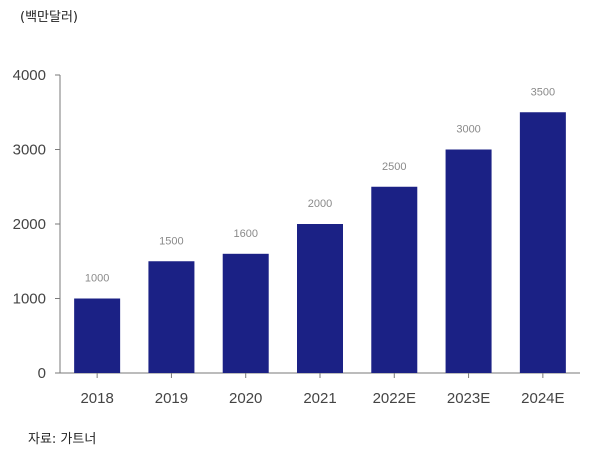 Image resolution: width=594 pixels, height=450 pixels. I want to click on y-tick-label: 0, so click(42, 373).